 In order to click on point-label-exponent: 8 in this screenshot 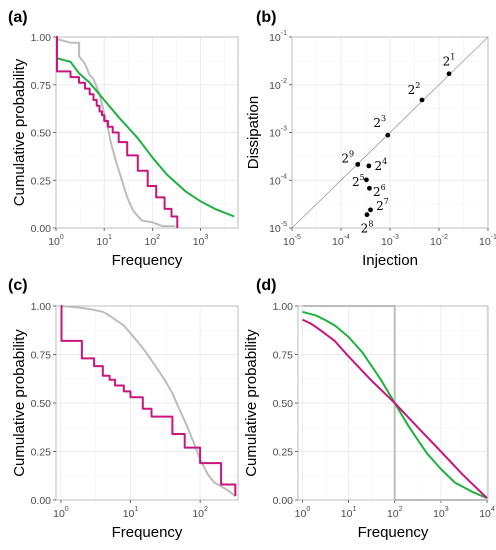, I will do `click(370, 224)`.